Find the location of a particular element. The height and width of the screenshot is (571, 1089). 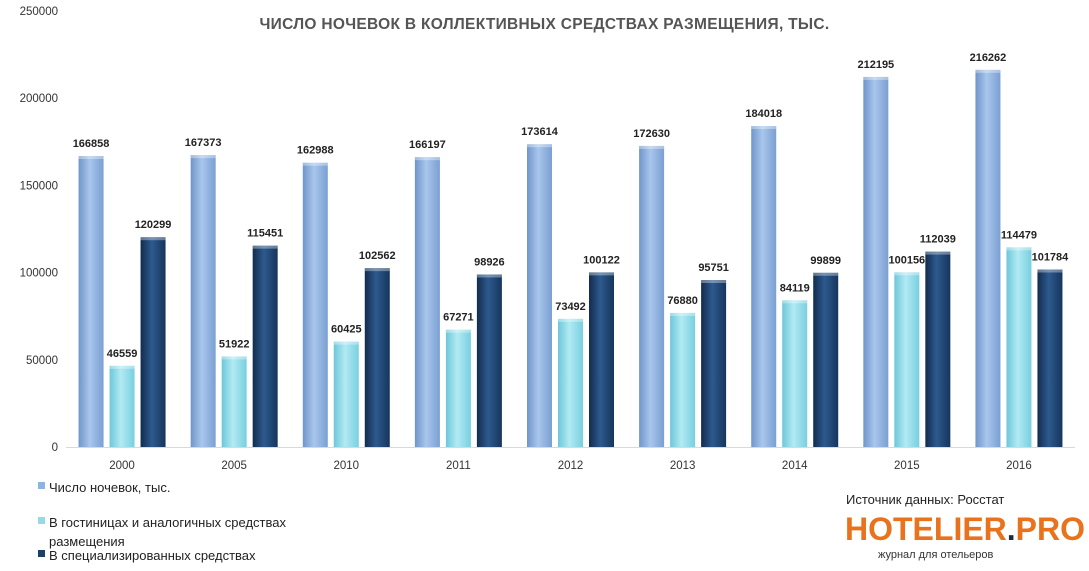

data-label-specialized: 112039 is located at coordinates (938, 240).